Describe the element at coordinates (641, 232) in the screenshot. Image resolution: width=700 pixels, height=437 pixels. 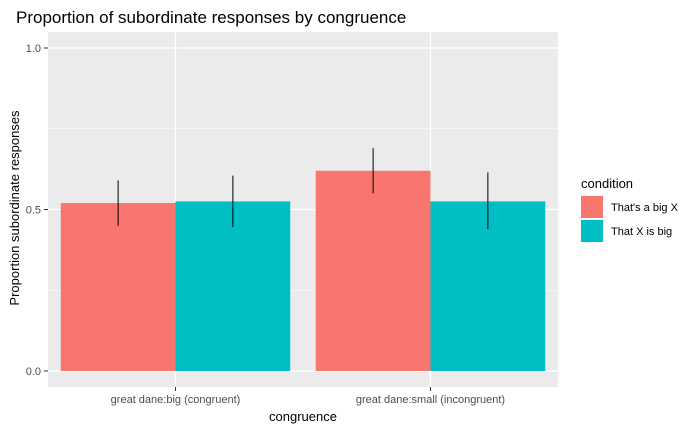
I see `legend-label: That X is big` at that location.